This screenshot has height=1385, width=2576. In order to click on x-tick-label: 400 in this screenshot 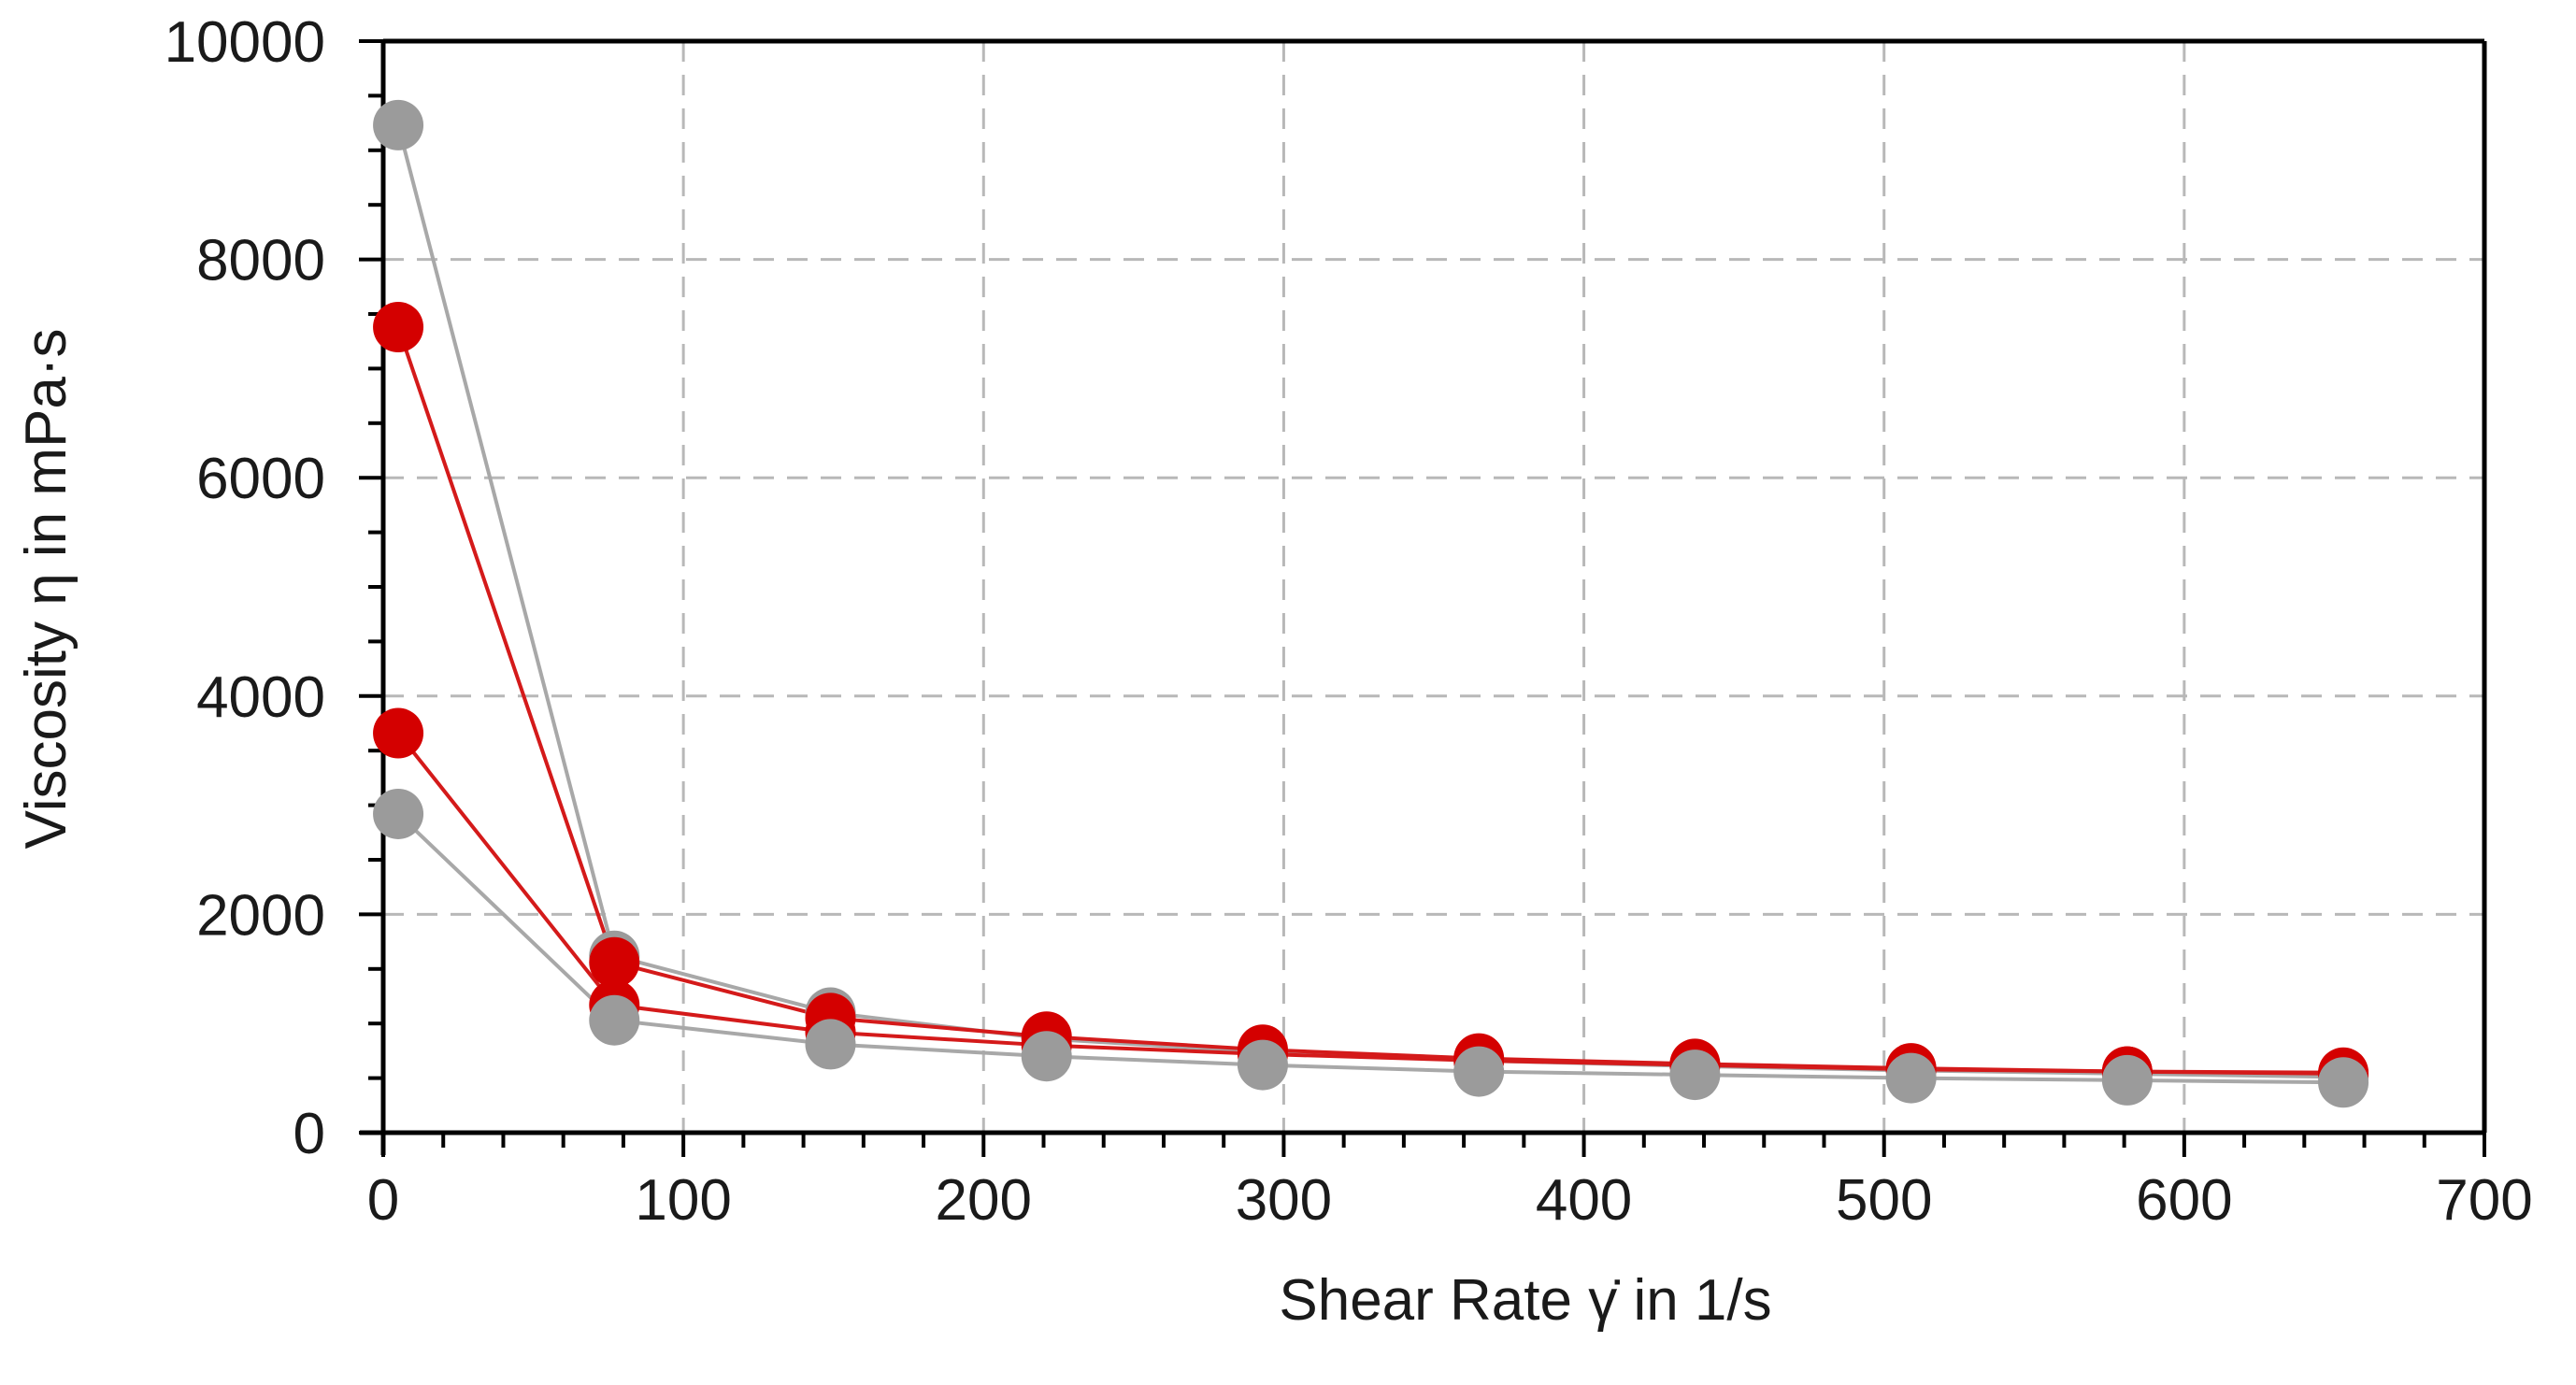, I will do `click(1584, 1200)`.